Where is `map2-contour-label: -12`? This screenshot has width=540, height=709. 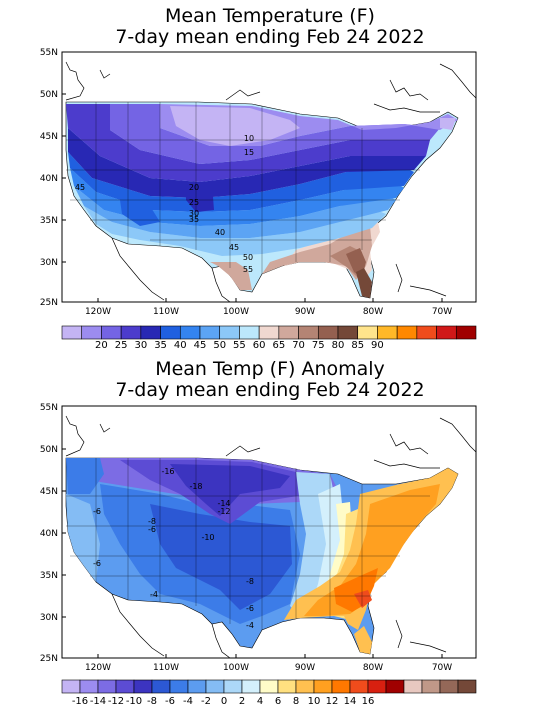
map2-contour-label: -12 is located at coordinates (223, 511).